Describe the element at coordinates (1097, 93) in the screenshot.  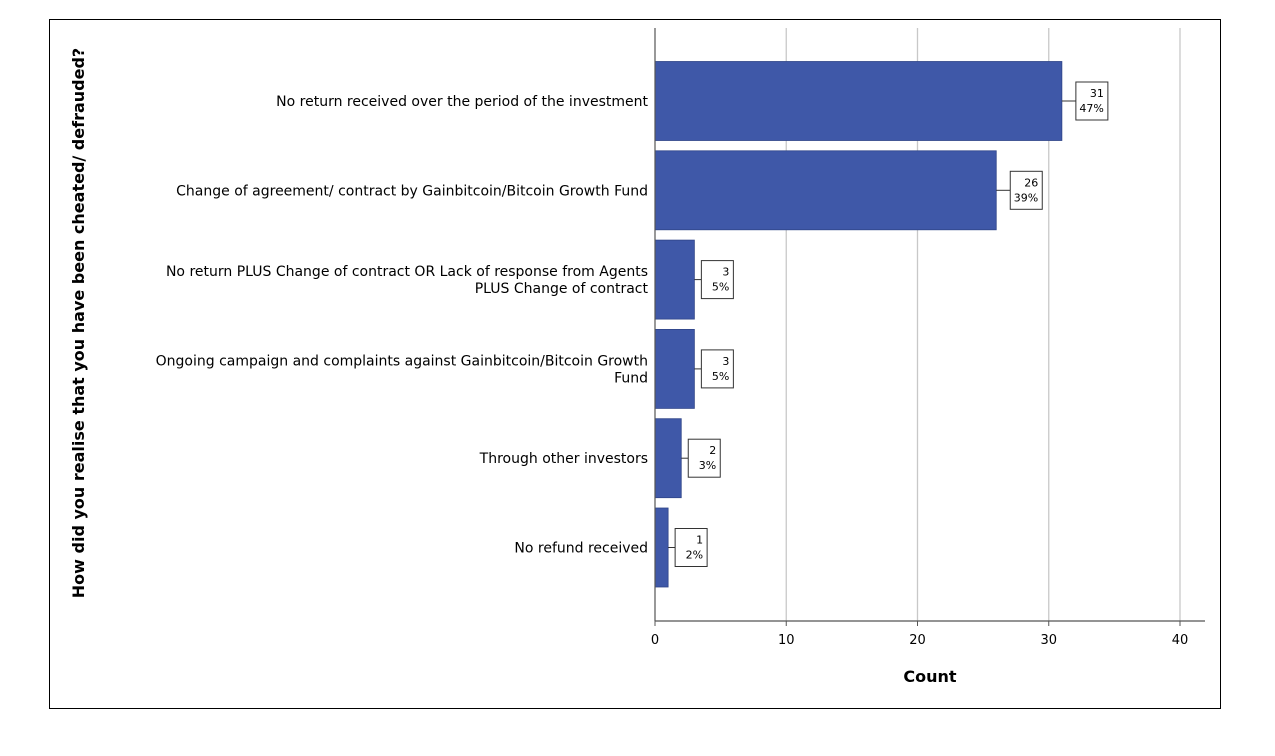
I see `data-label-count-0: 31` at that location.